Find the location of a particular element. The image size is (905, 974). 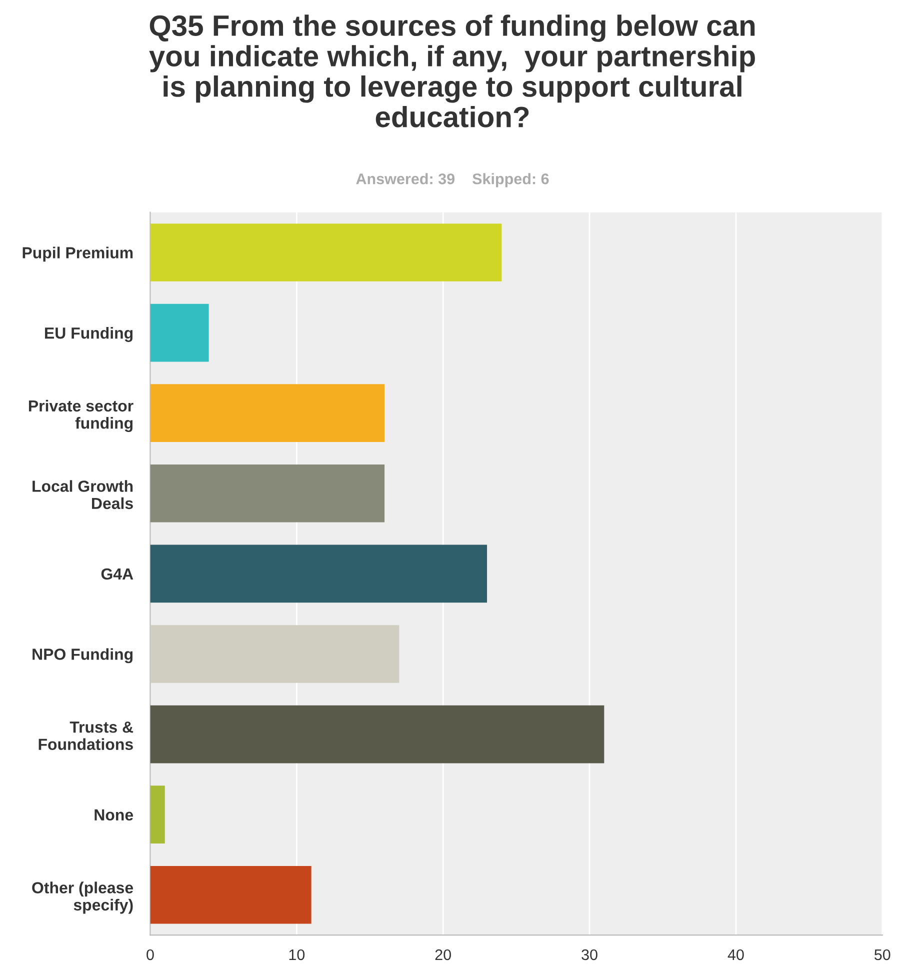

x-tick-label: 20 is located at coordinates (443, 954).